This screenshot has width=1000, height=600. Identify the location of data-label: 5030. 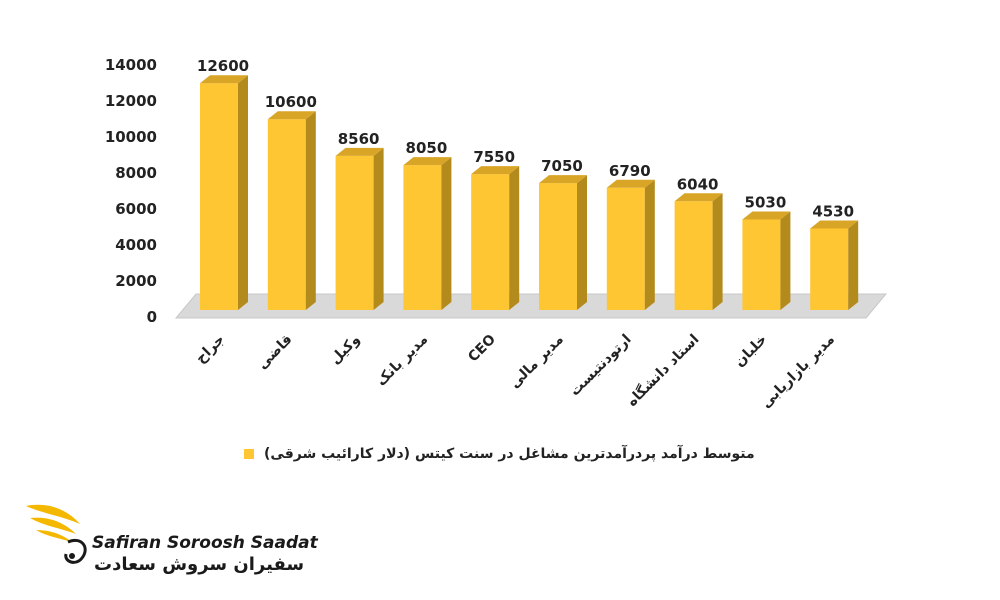
(766, 202).